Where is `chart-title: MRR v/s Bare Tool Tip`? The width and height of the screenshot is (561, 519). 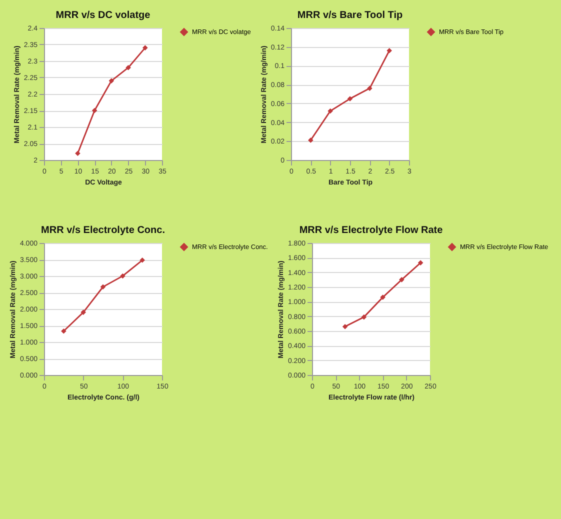
chart-title: MRR v/s Bare Tool Tip is located at coordinates (350, 15).